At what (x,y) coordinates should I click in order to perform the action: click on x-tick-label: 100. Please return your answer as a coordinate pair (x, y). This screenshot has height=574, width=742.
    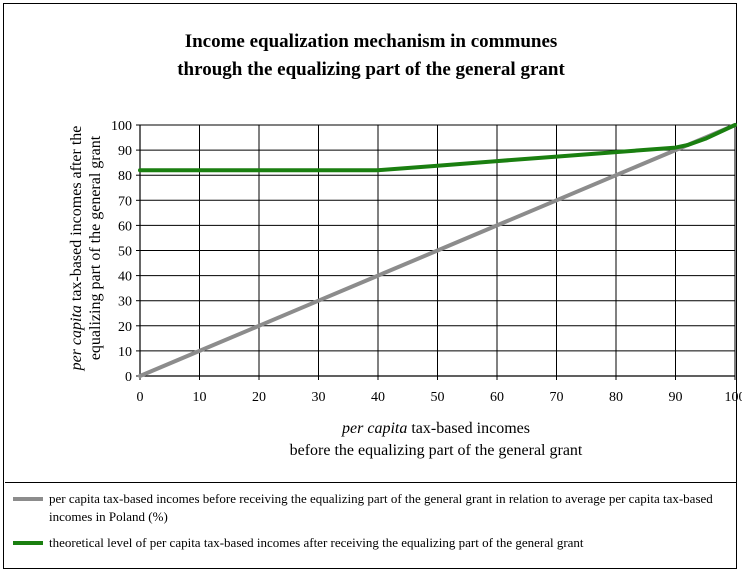
    Looking at the image, I should click on (733, 397).